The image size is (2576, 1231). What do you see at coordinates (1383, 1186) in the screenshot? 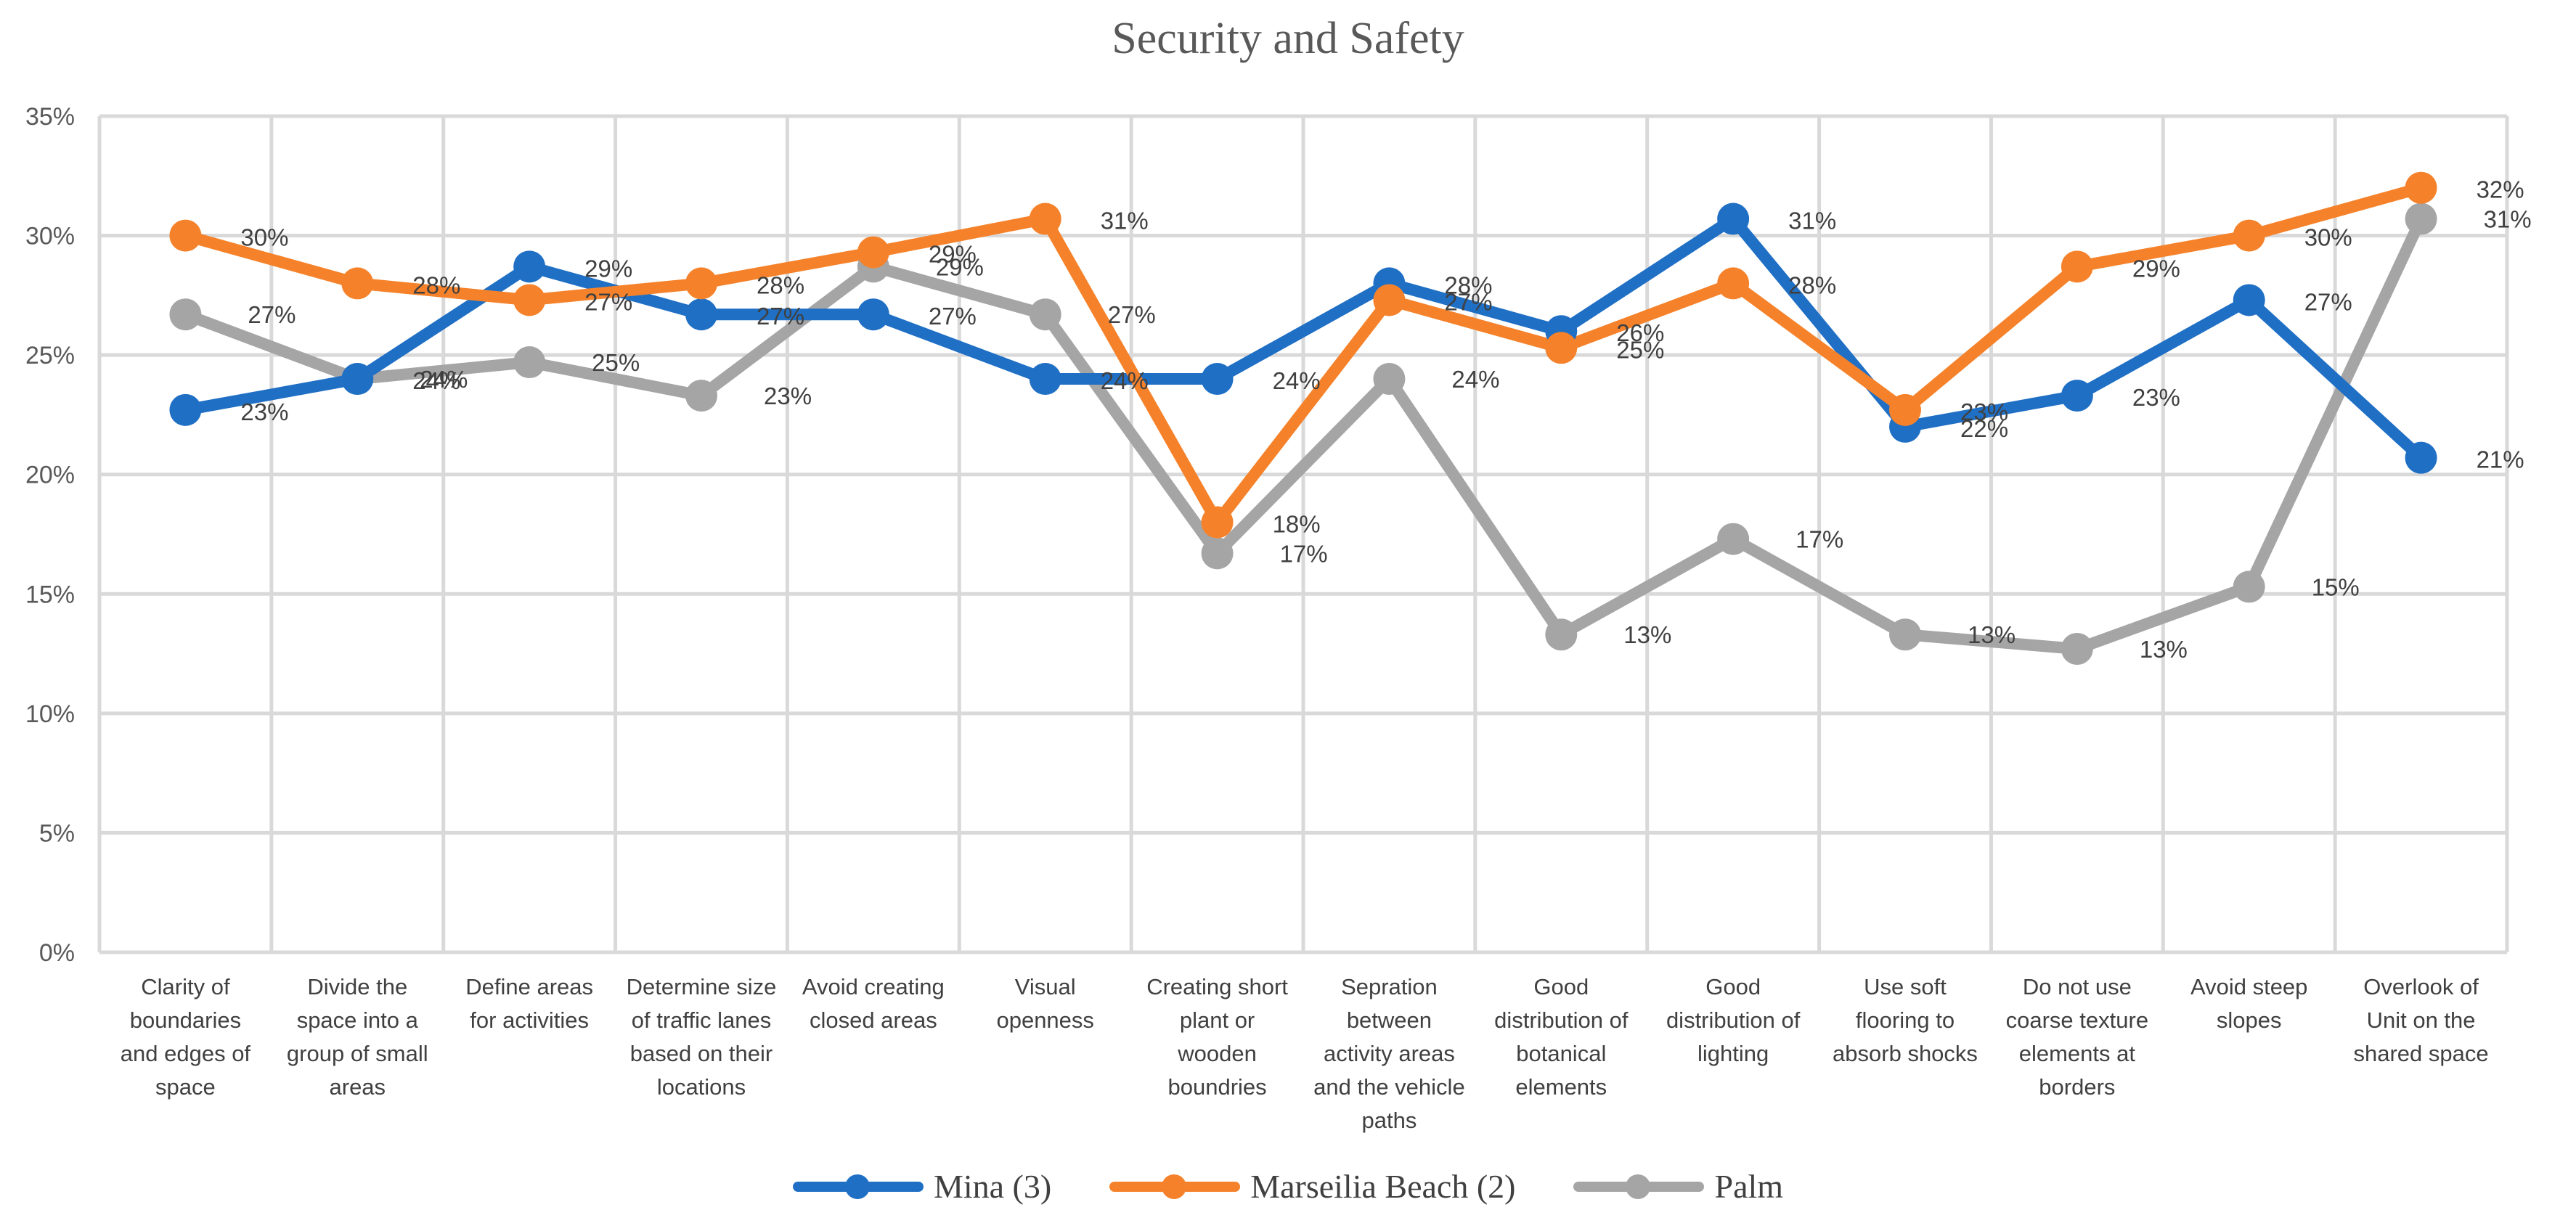
I see `legend-label: Marseilia Beach (2)` at bounding box center [1383, 1186].